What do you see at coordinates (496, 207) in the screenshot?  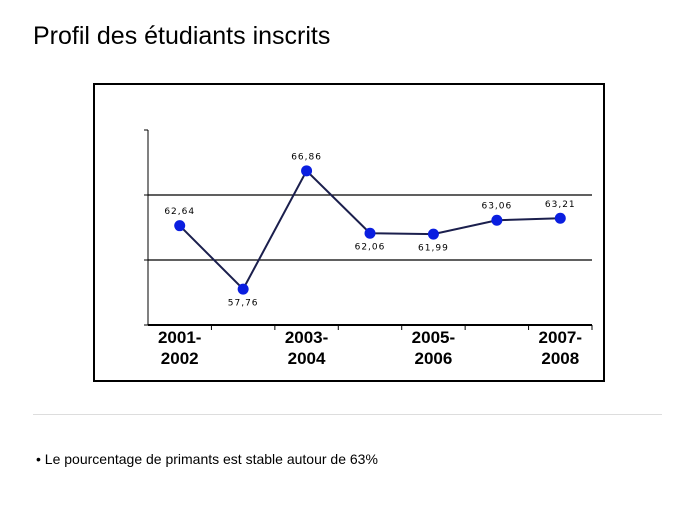 I see `data-label: 63,06` at bounding box center [496, 207].